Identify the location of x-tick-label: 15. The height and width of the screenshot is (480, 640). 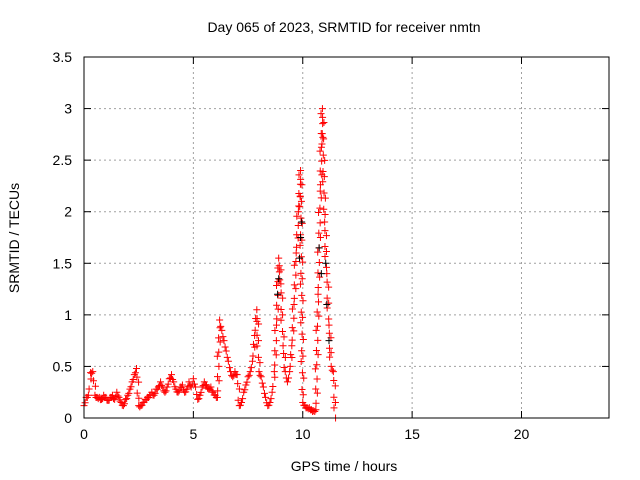
(412, 434).